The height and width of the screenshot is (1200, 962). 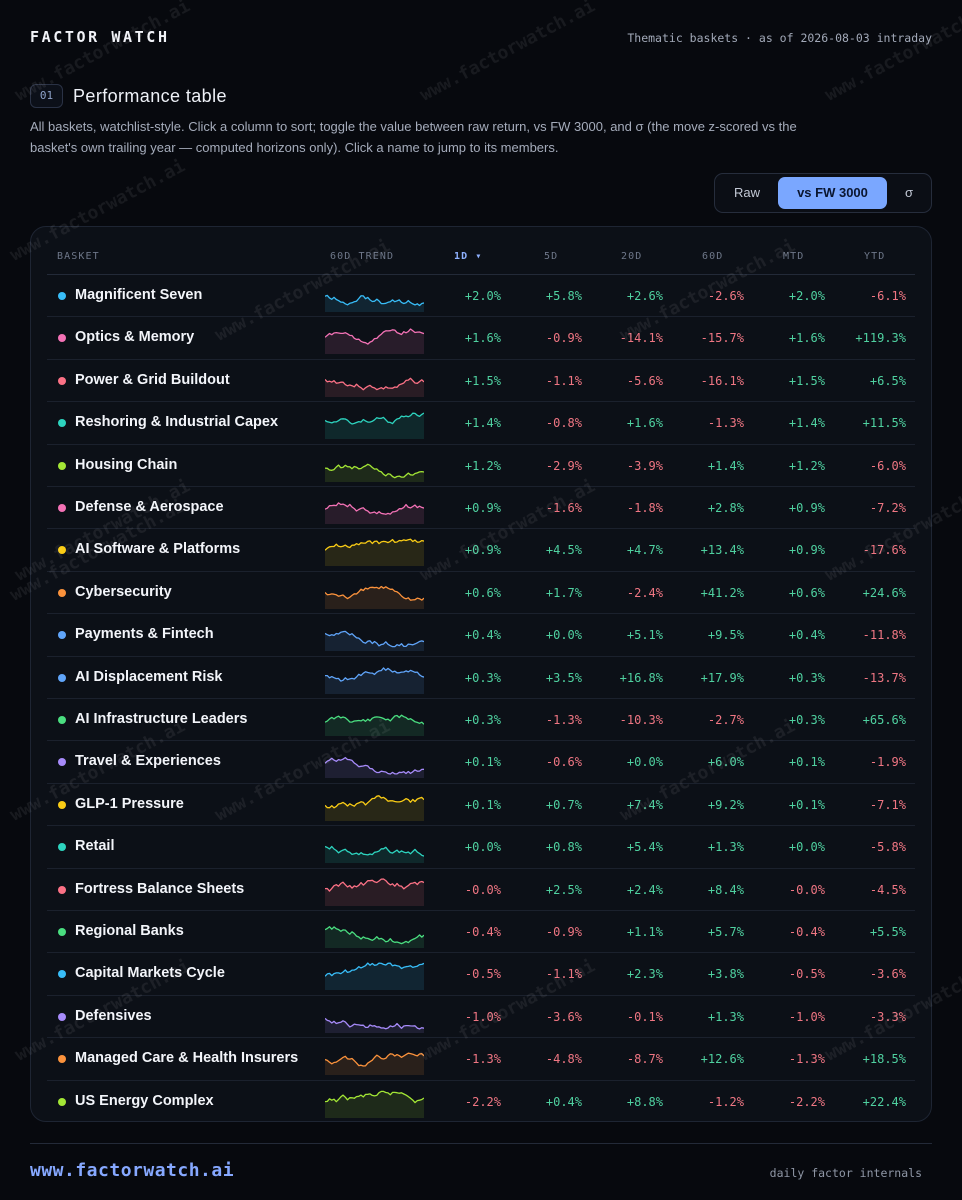 I want to click on column-header-basket: BASKET, so click(x=78, y=256).